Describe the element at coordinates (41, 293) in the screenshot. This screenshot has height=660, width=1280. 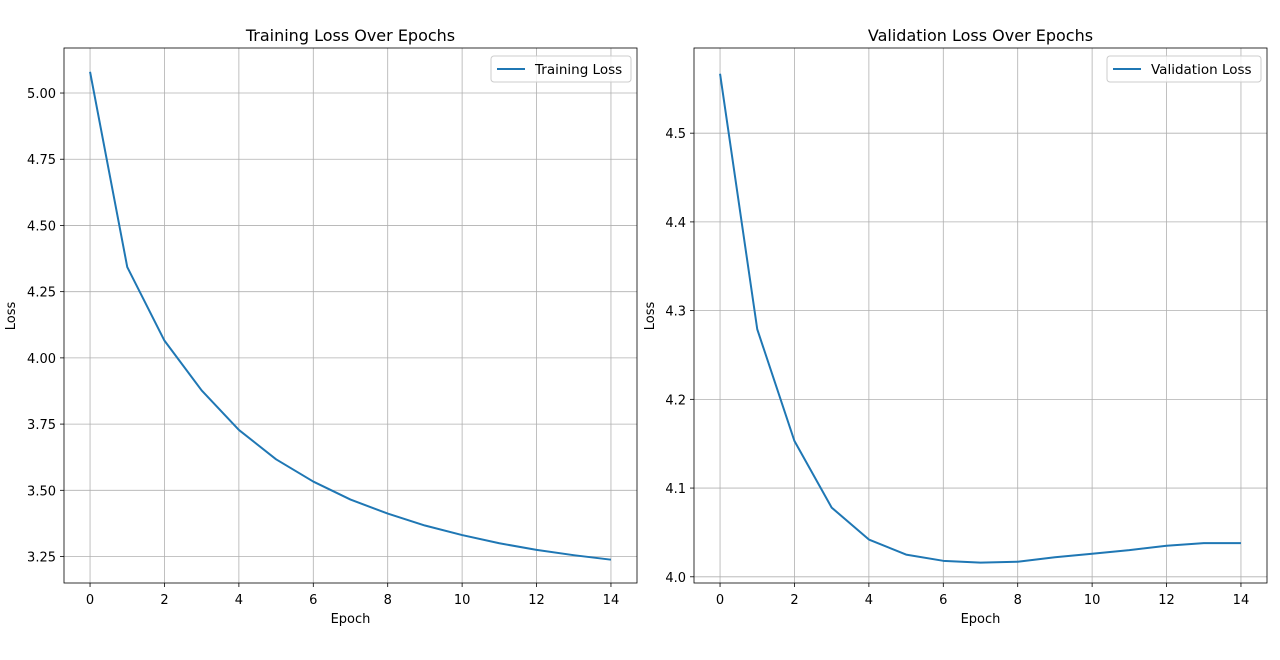
I see `y-tick-label: 4.25` at that location.